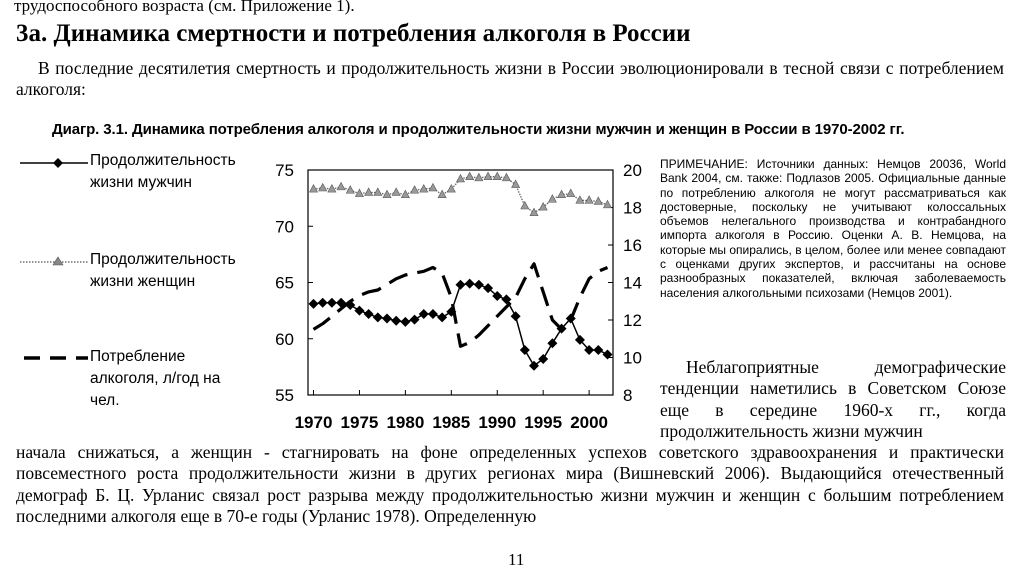 The image size is (1034, 588). I want to click on x-tick-label: 1975, so click(360, 422).